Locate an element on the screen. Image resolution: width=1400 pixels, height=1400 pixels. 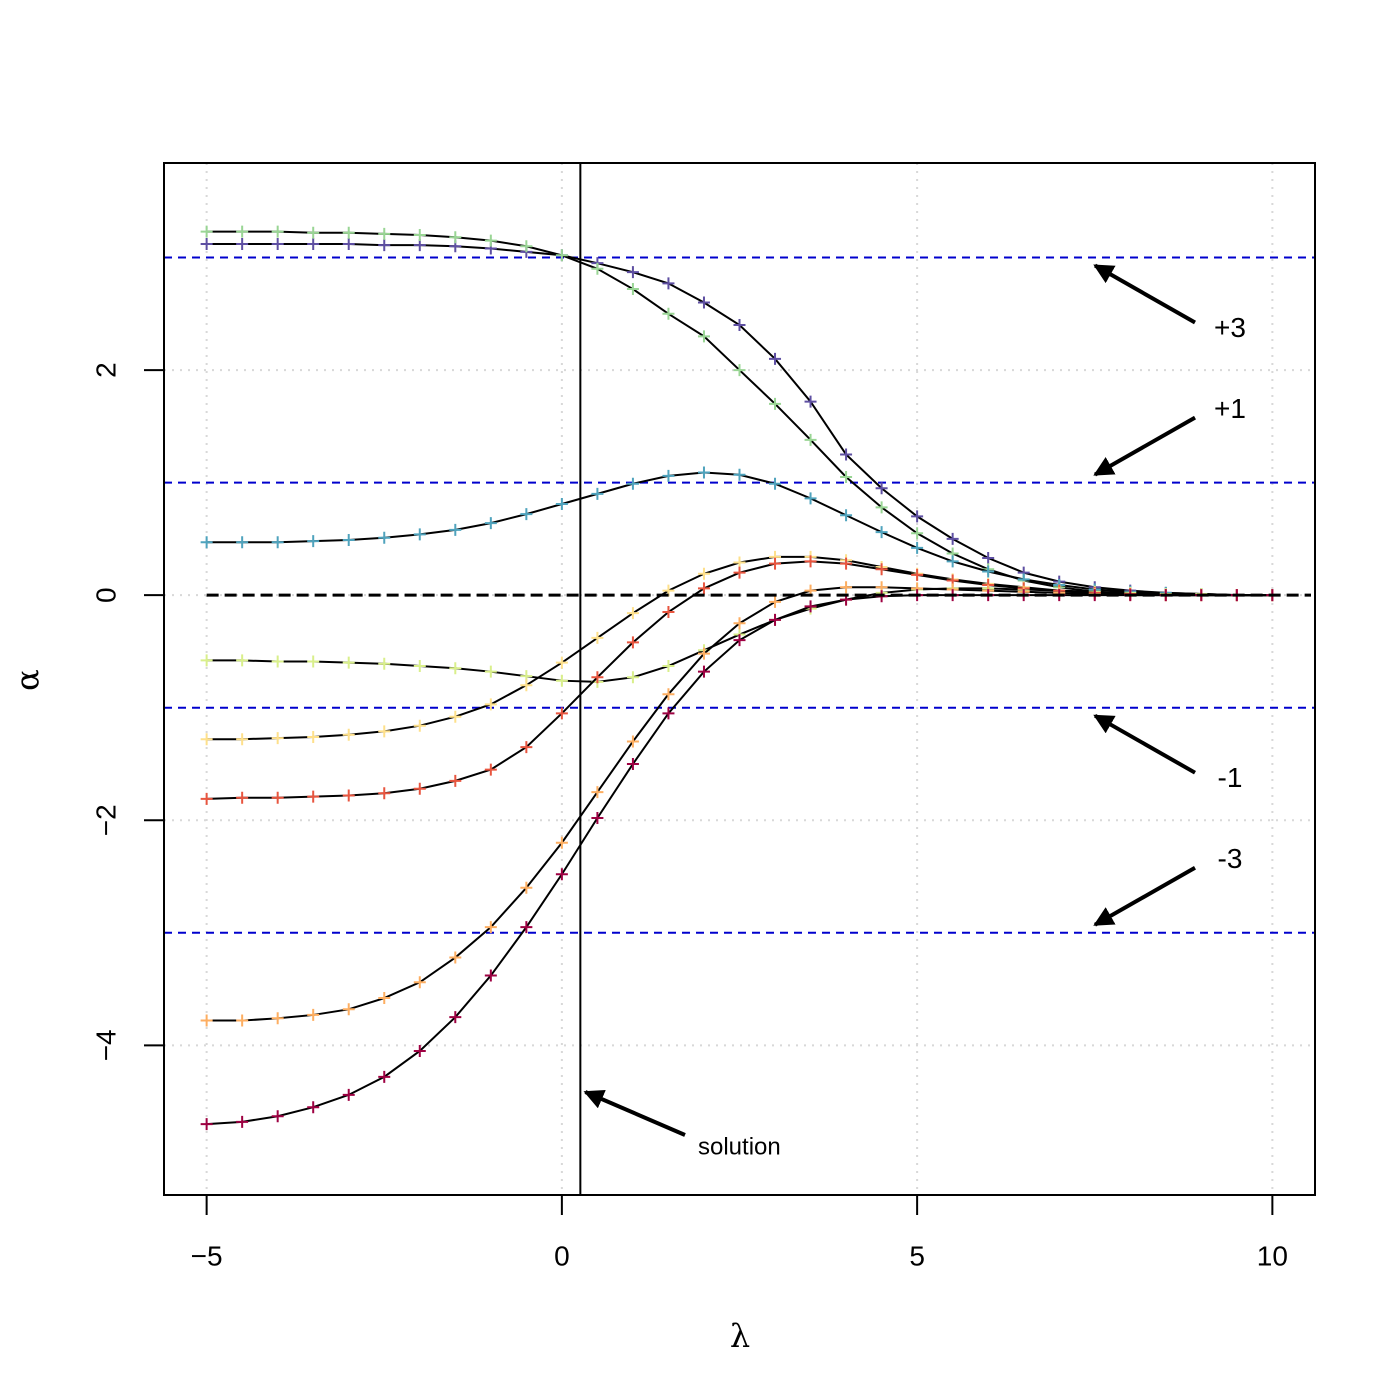
y-tick-label: −4 is located at coordinates (105, 1045).